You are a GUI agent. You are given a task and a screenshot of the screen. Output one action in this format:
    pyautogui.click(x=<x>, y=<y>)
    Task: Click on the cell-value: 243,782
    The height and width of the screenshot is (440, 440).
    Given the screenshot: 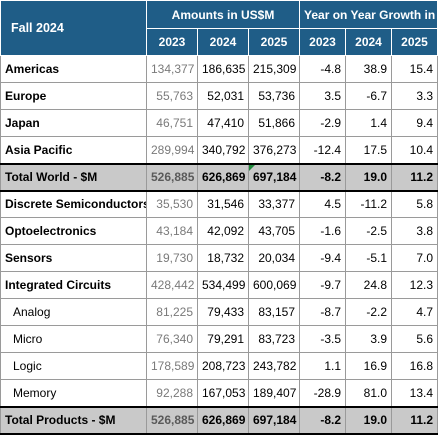 What is the action you would take?
    pyautogui.click(x=274, y=366)
    